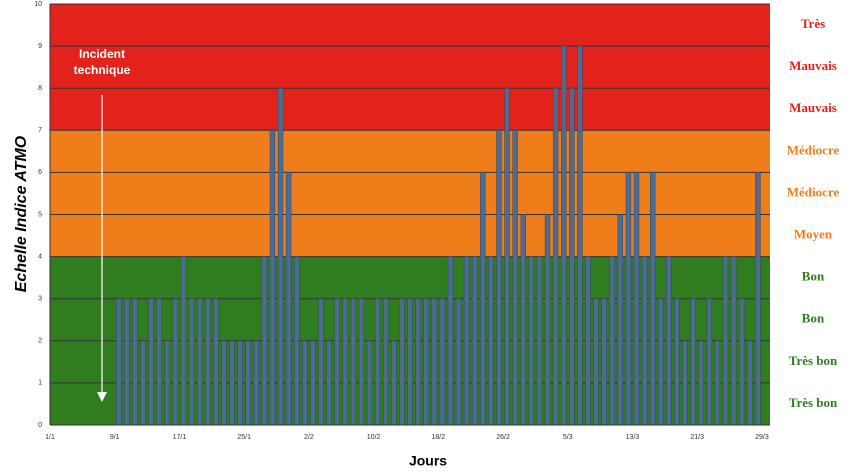  I want to click on x-tick-label: 18/2, so click(439, 437).